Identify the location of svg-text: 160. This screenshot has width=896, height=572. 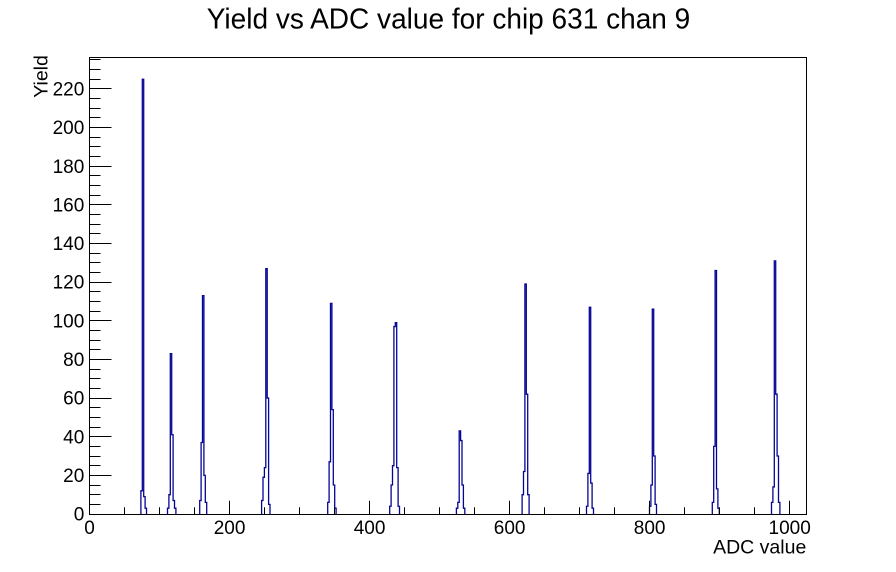
(69, 205).